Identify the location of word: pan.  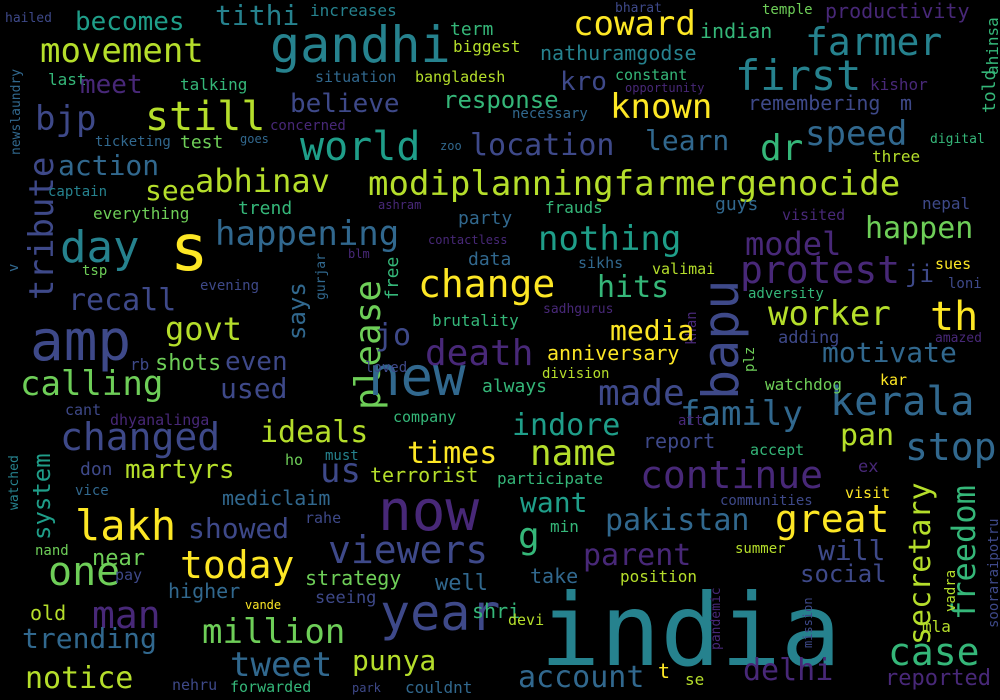
(867, 435).